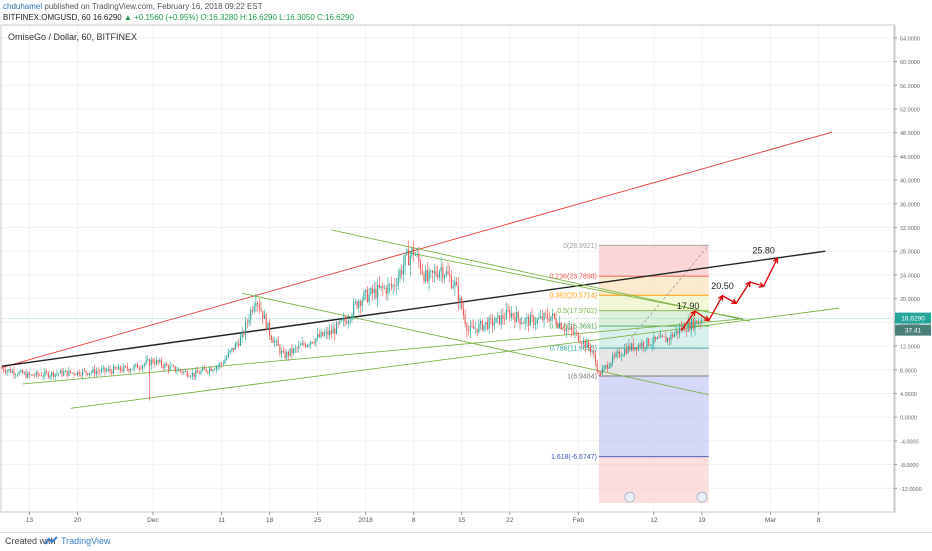 The width and height of the screenshot is (932, 551). Describe the element at coordinates (910, 276) in the screenshot. I see `y-tick-label: 24.0000` at that location.